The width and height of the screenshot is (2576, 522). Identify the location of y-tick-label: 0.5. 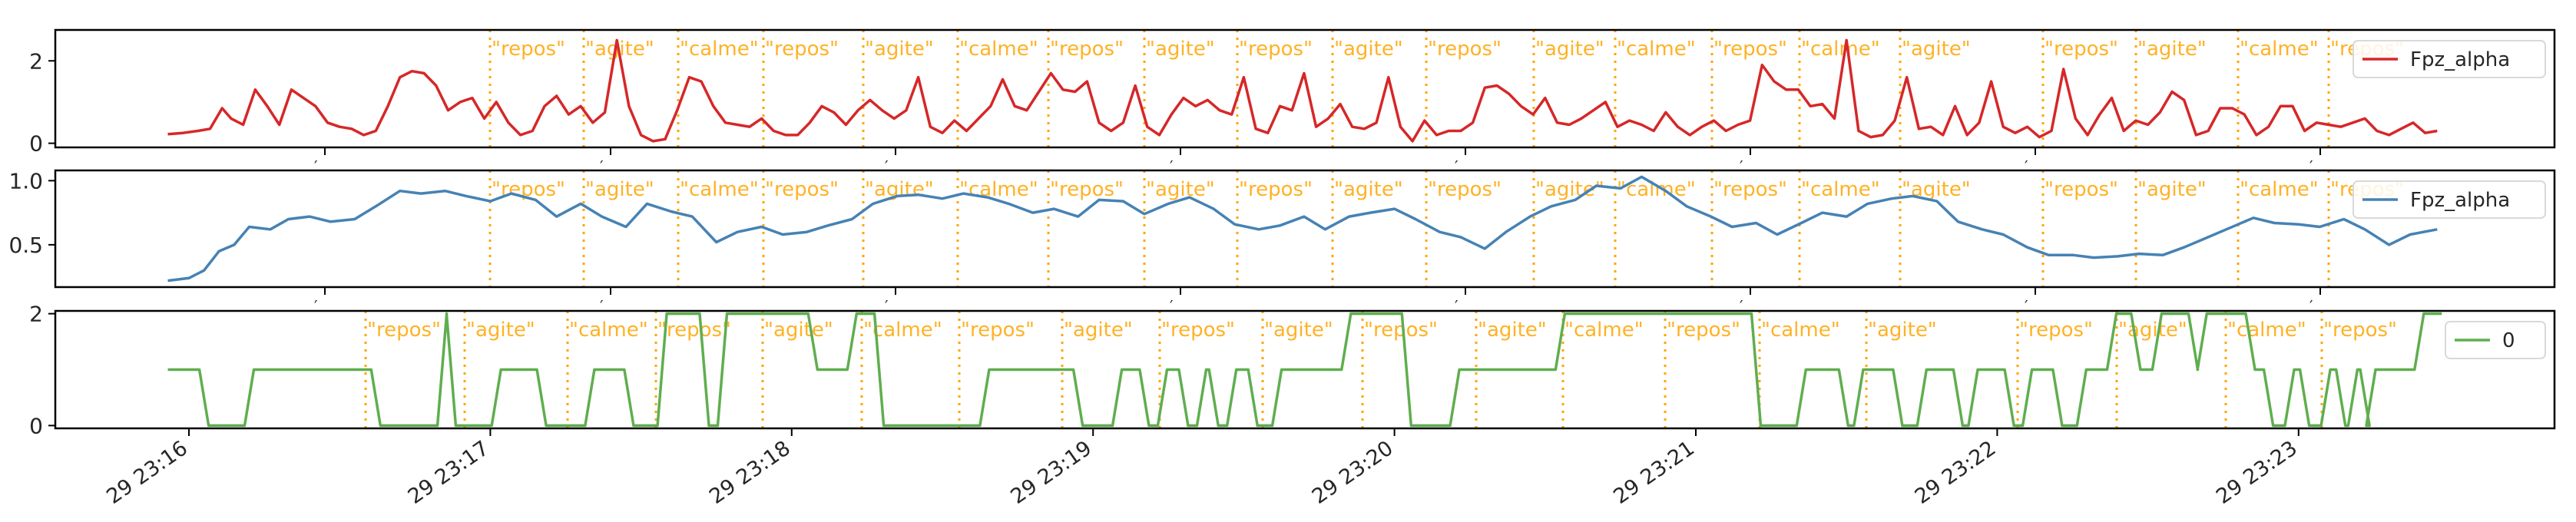
(25, 245).